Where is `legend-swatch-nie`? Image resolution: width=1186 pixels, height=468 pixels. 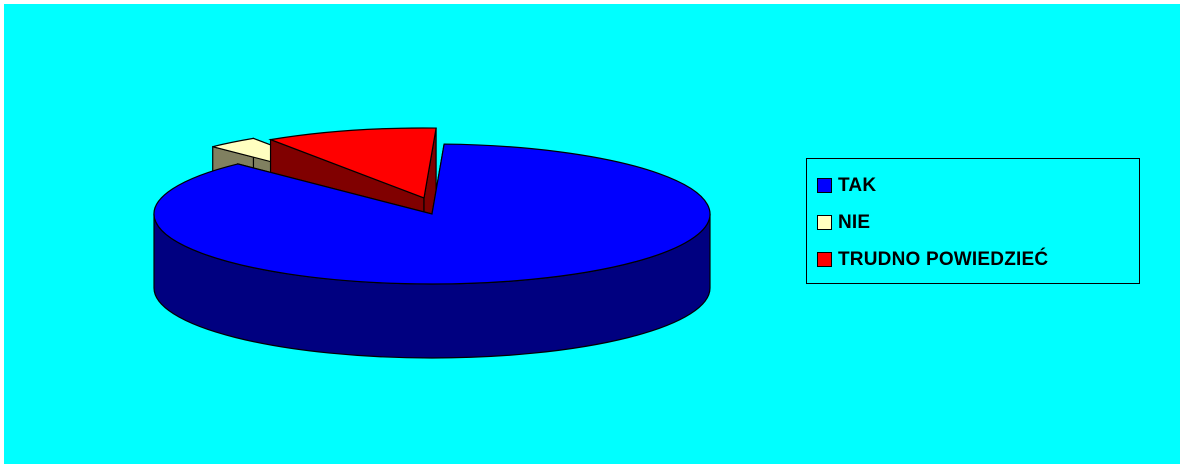
legend-swatch-nie is located at coordinates (824, 222).